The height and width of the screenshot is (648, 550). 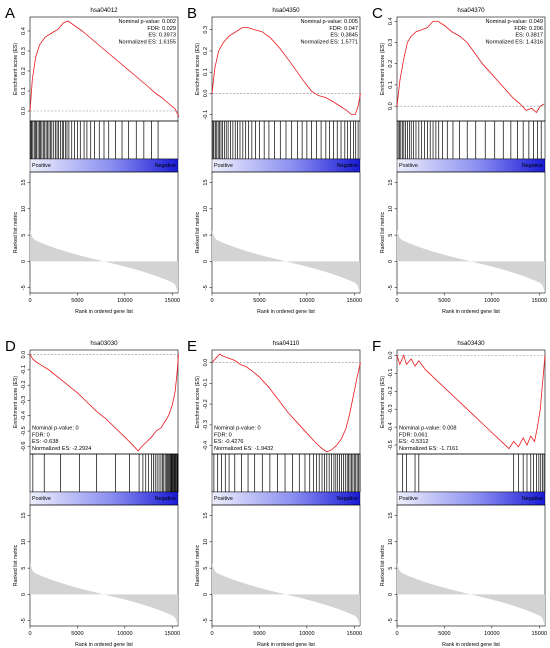 I want to click on stat-line: Normalized ES: -1.9432, so click(x=243, y=449).